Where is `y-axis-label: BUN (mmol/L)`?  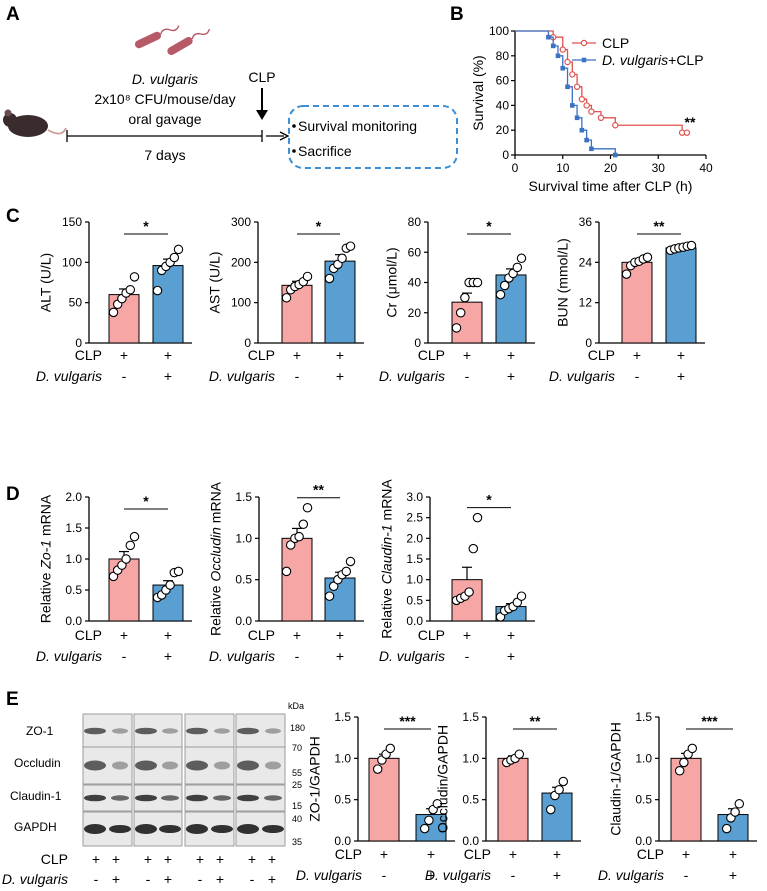
y-axis-label: BUN (mmol/L) is located at coordinates (562, 282).